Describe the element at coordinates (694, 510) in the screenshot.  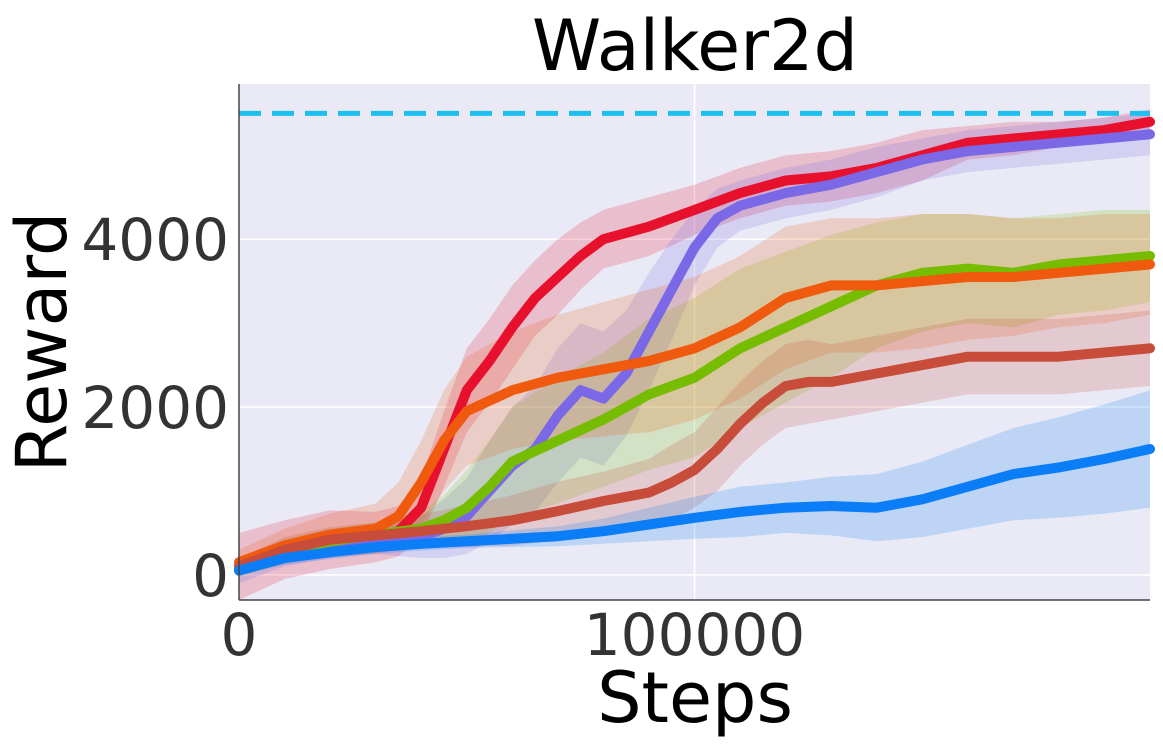
I see `series-6-line` at that location.